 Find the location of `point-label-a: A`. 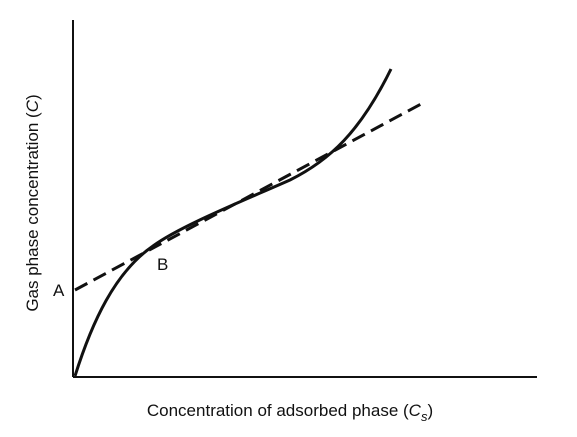

point-label-a: A is located at coordinates (59, 290).